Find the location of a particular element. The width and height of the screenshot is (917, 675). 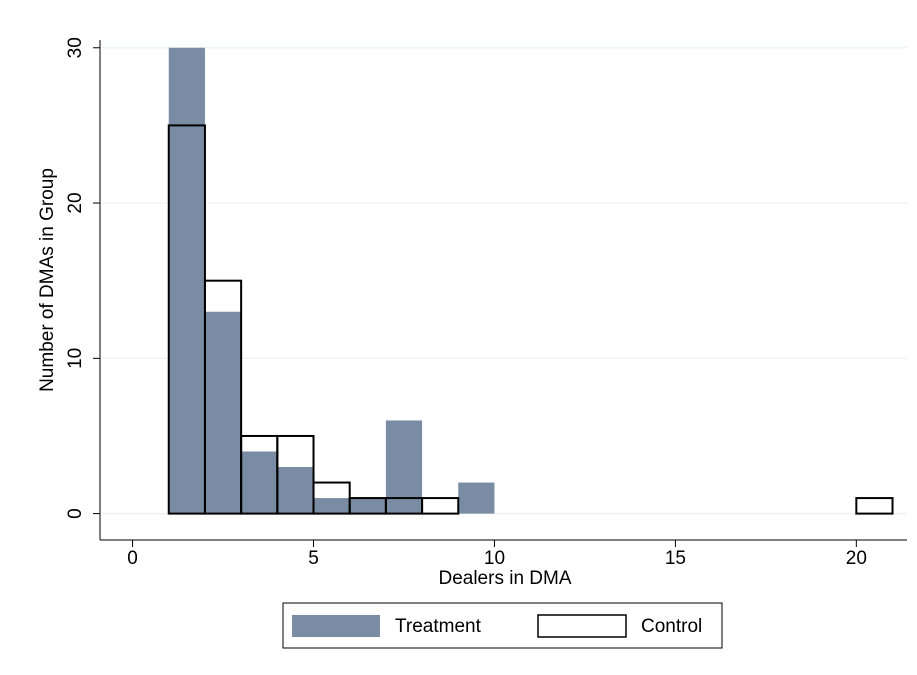

x-tick-label: 5 is located at coordinates (313, 558).